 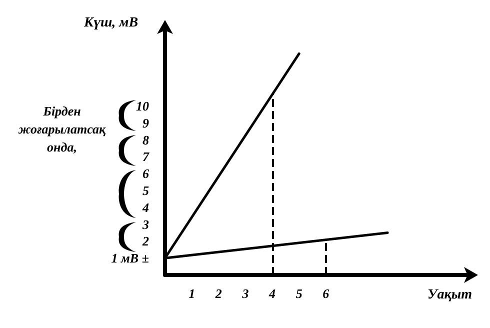 I want to click on x-tick-label: 2, so click(x=218, y=293).